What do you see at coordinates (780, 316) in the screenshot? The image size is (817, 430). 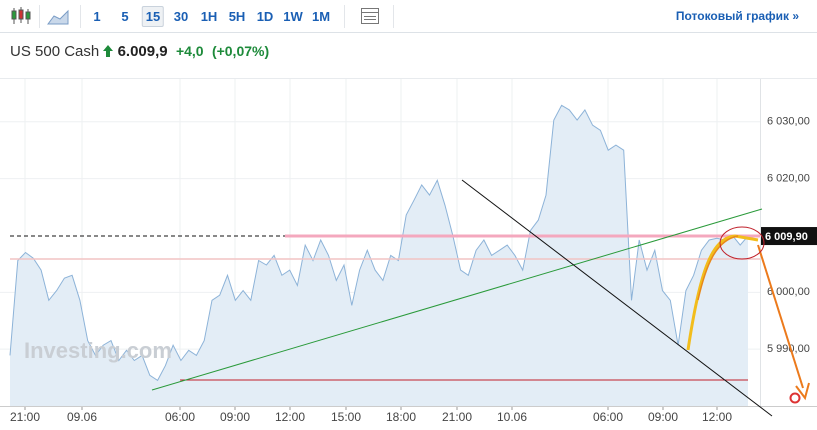 I see `arrow` at bounding box center [780, 316].